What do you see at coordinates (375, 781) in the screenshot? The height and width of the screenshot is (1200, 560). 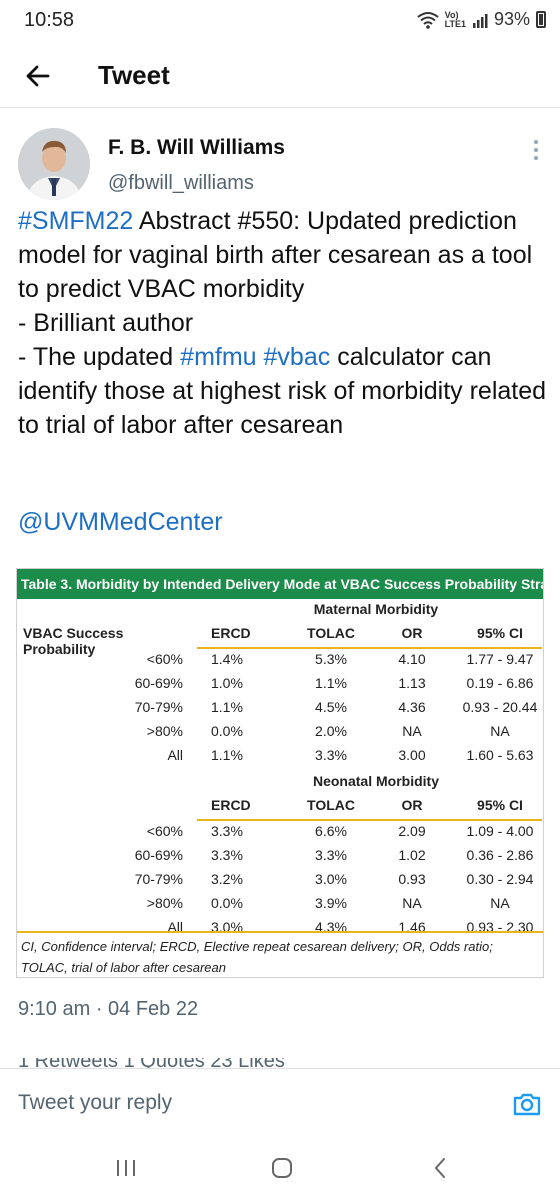 I see `neonatal-morbidity-heading: Neonatal Morbidity` at bounding box center [375, 781].